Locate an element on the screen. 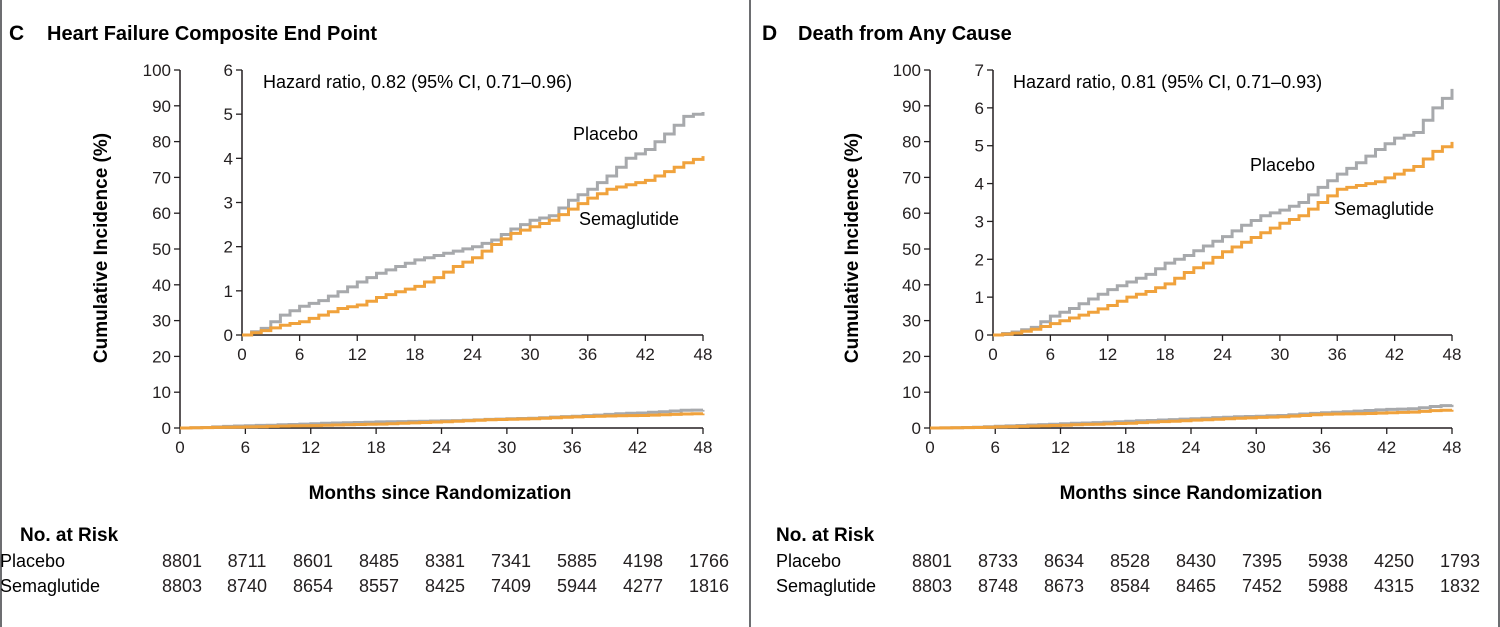 The image size is (1500, 627). panel-d-inset-x-tick-label: 24 is located at coordinates (1222, 354).